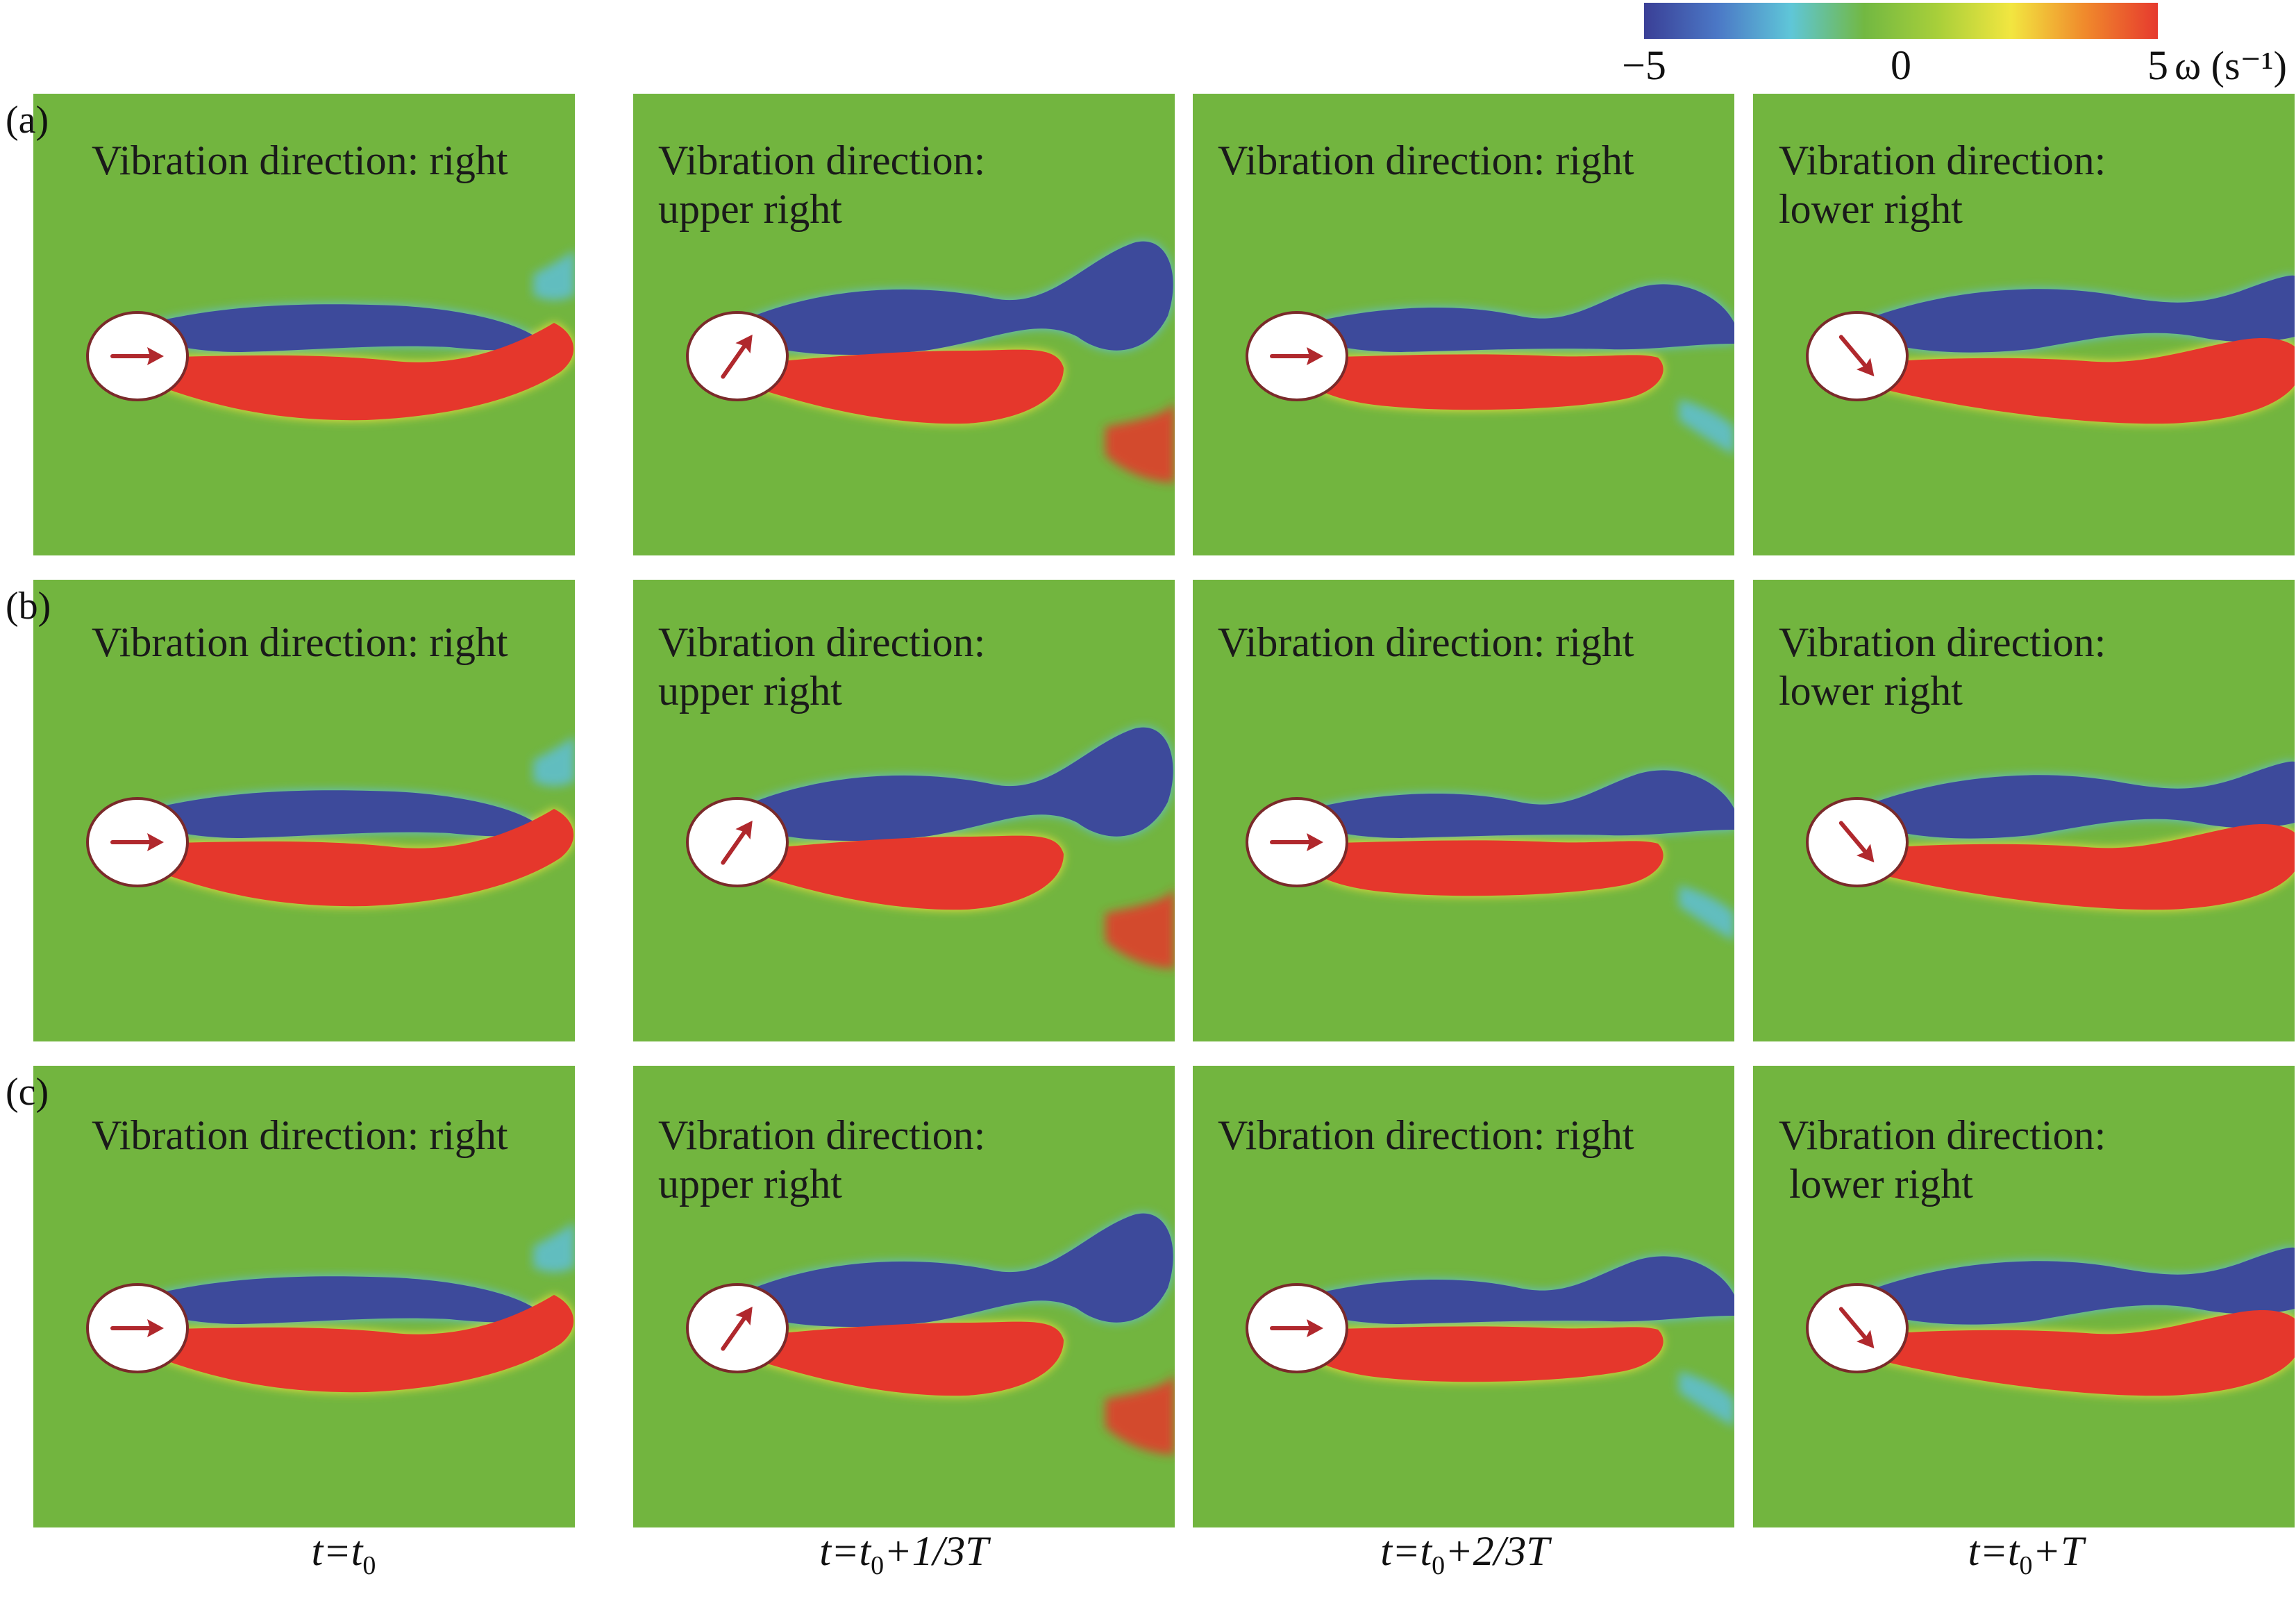 This screenshot has width=2296, height=1599. Describe the element at coordinates (1465, 1554) in the screenshot. I see `column-caption-3: t=t0+2/3T` at that location.